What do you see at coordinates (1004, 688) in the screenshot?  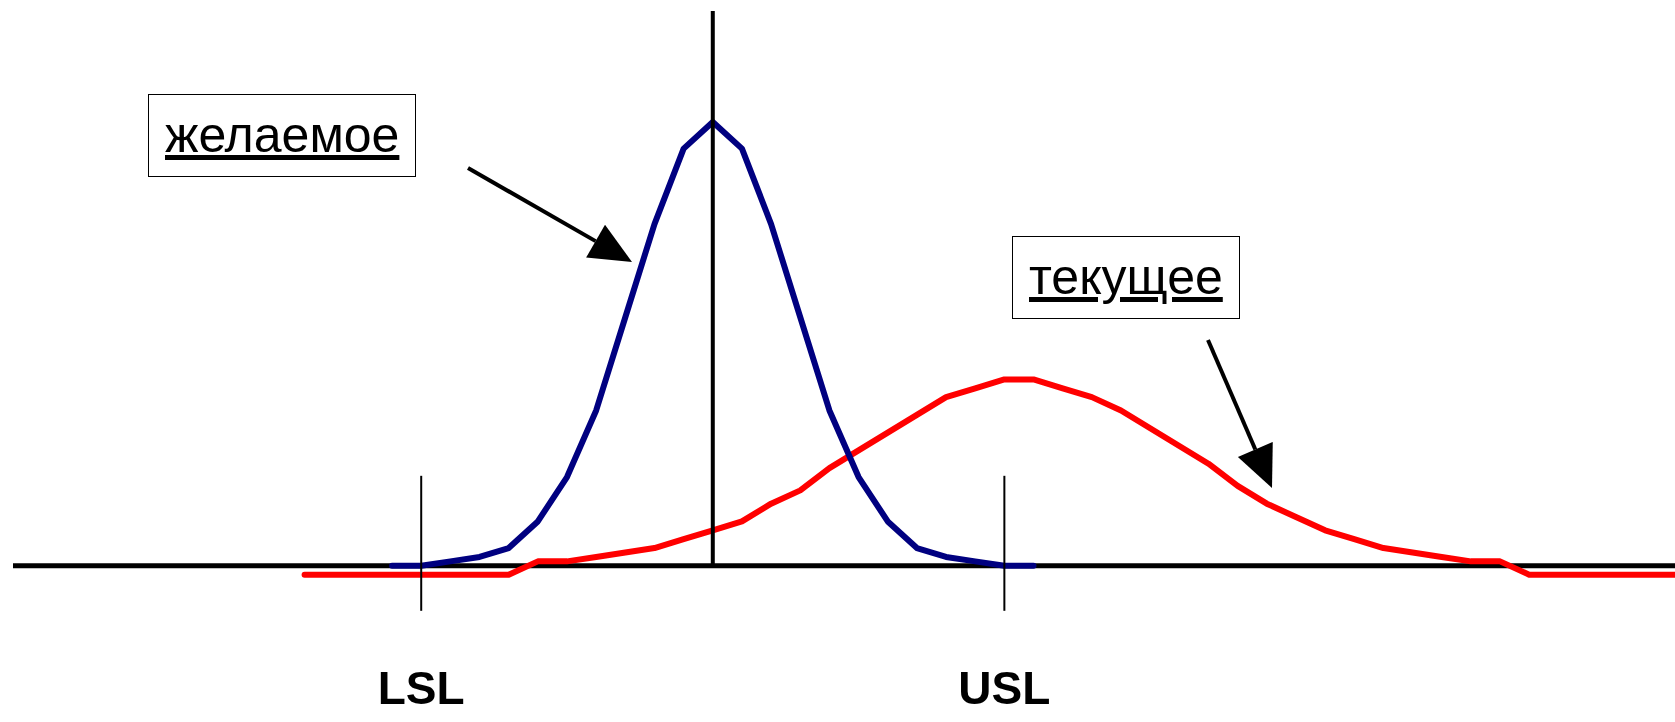 I see `x-tick-label: USL` at bounding box center [1004, 688].